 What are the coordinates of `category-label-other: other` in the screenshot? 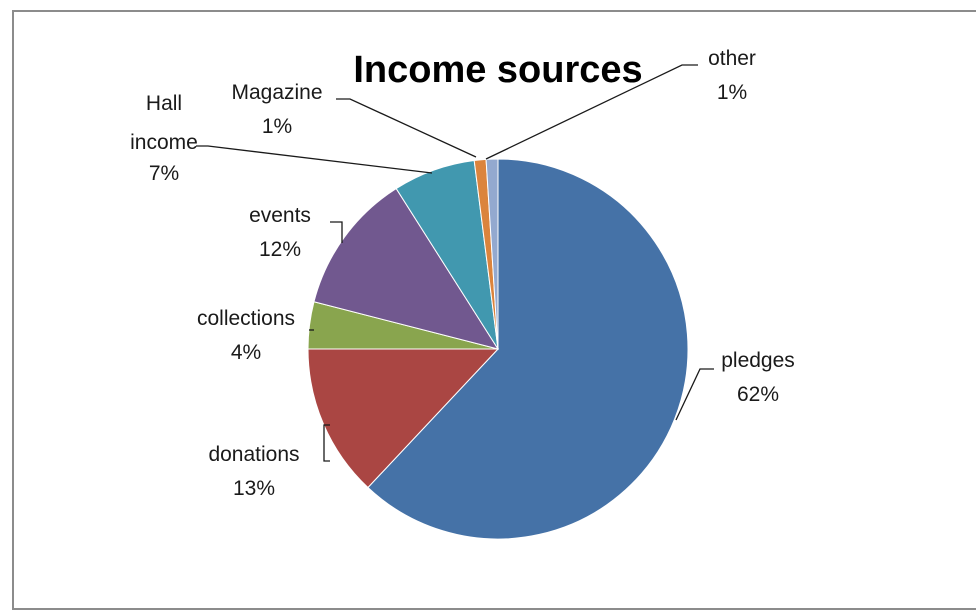 It's located at (732, 58).